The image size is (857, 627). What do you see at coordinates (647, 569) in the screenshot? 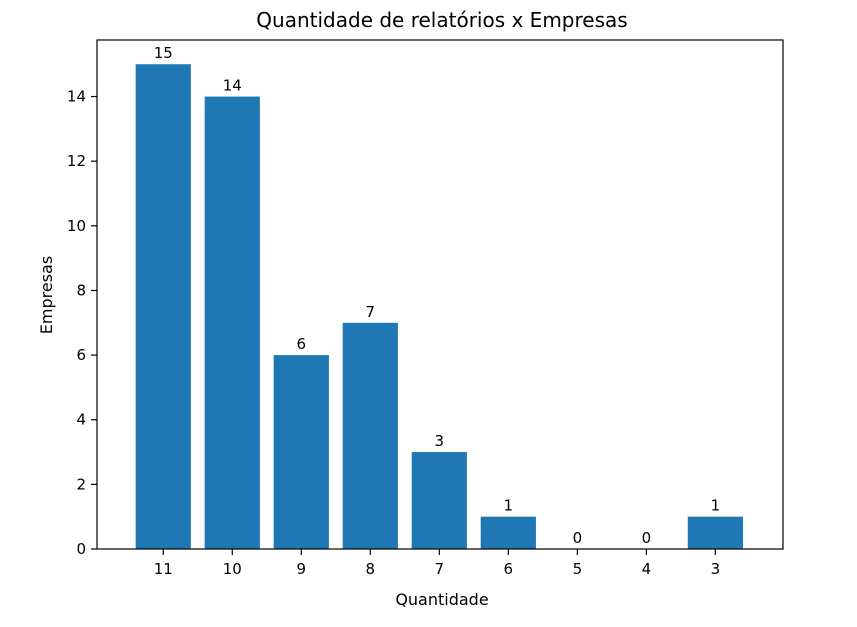
I see `x-tick-label-4: 4` at bounding box center [647, 569].